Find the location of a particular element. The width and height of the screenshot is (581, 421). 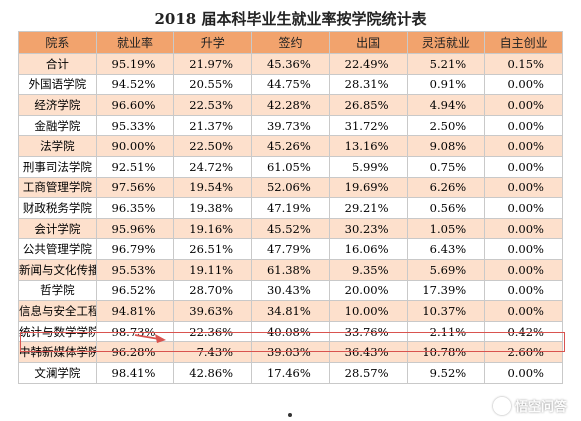

header-further-study: 升学 is located at coordinates (213, 42).